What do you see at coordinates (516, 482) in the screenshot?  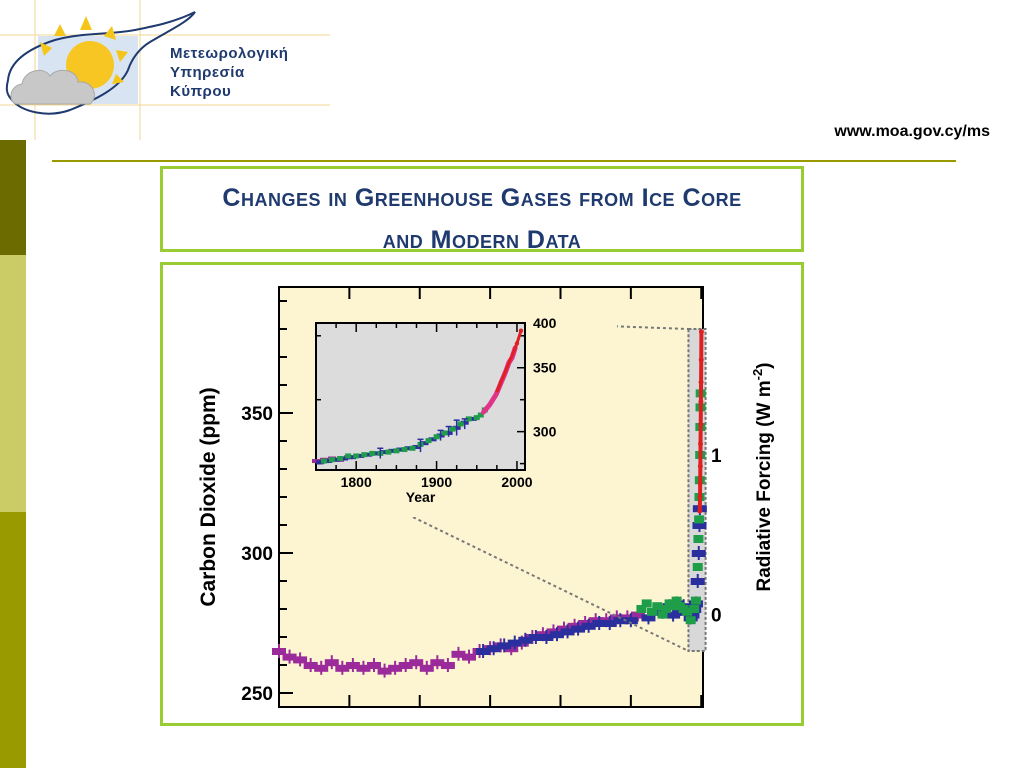 I see `inset-x-tick-label: 2000` at bounding box center [516, 482].